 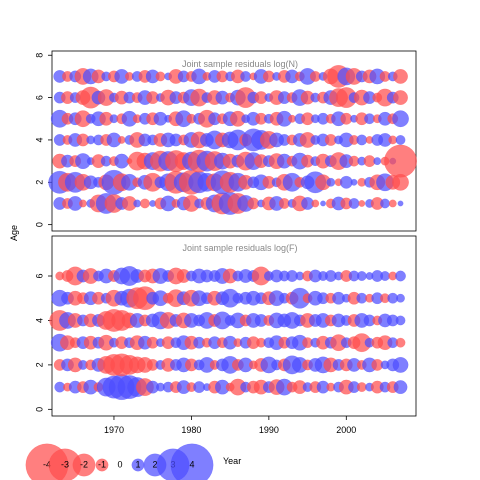 I want to click on x-tick-label: 1970, so click(x=114, y=430).